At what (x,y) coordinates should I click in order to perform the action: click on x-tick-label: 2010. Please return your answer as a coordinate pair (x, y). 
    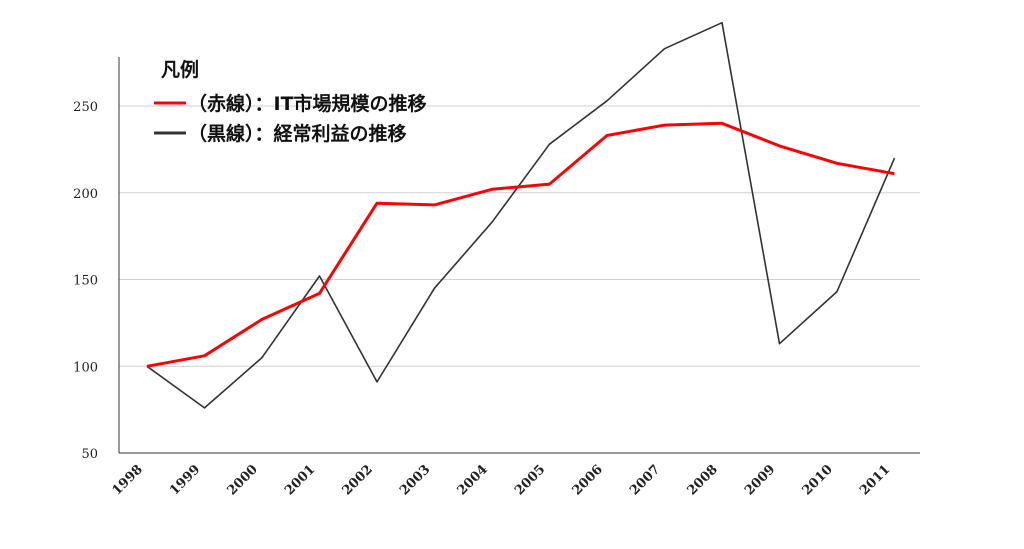
    Looking at the image, I should click on (818, 480).